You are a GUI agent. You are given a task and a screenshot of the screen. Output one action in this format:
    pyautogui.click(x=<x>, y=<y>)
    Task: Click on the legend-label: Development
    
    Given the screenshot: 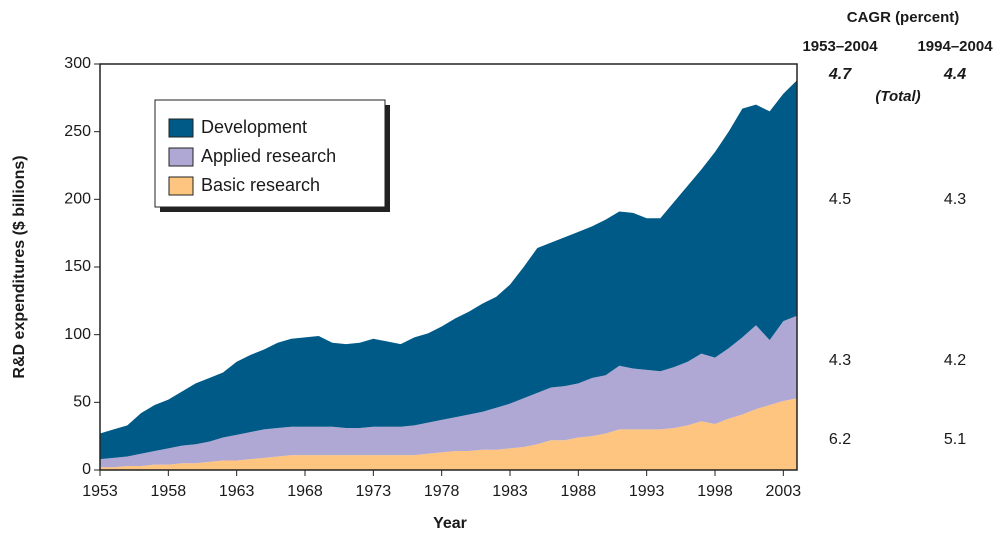 What is the action you would take?
    pyautogui.click(x=254, y=127)
    